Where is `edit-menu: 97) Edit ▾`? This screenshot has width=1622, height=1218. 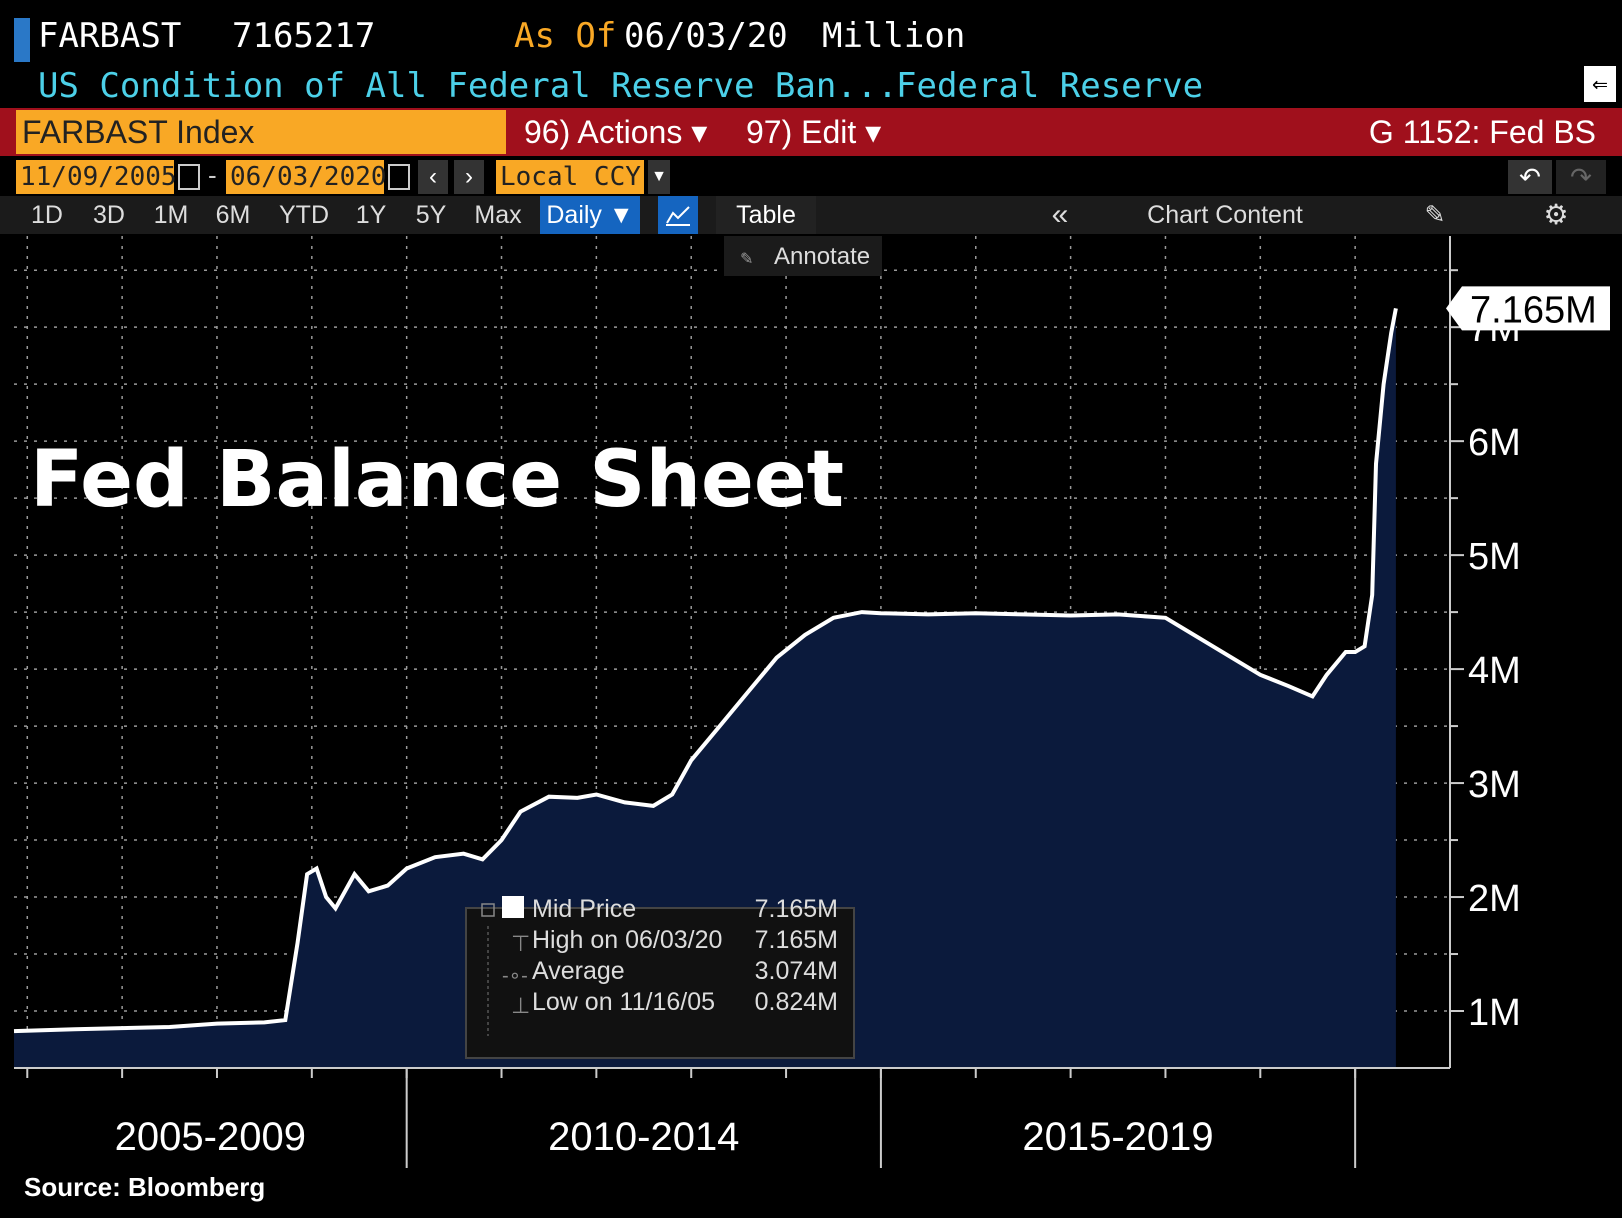
edit-menu: 97) Edit ▾ is located at coordinates (814, 132).